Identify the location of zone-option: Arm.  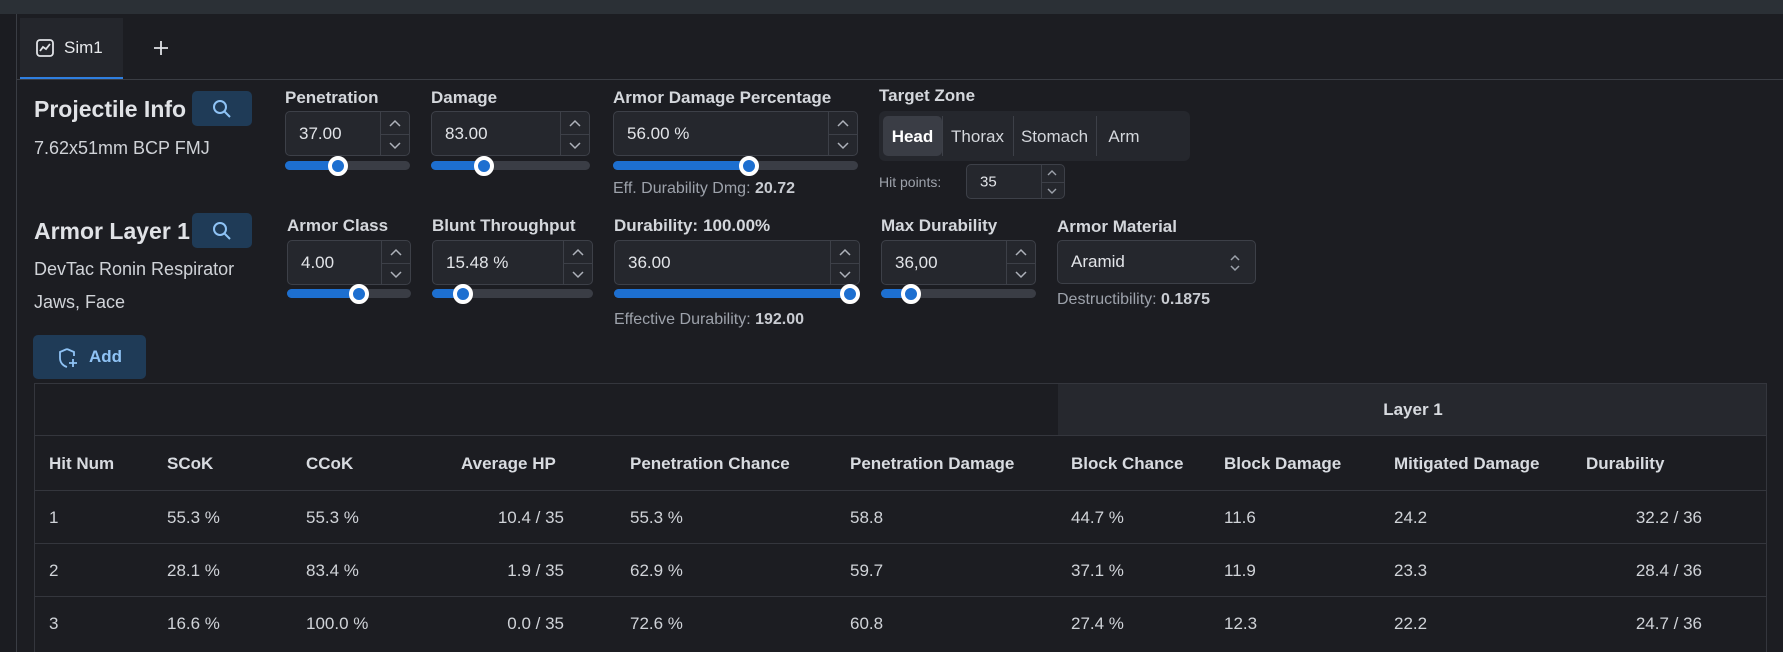
(1124, 136).